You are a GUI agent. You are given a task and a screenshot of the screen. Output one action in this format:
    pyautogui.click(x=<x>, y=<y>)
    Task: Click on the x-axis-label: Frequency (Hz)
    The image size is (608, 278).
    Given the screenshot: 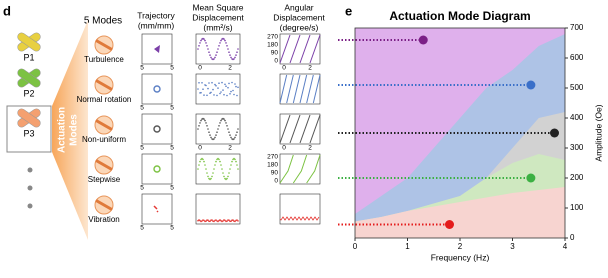 What is the action you would take?
    pyautogui.click(x=460, y=257)
    